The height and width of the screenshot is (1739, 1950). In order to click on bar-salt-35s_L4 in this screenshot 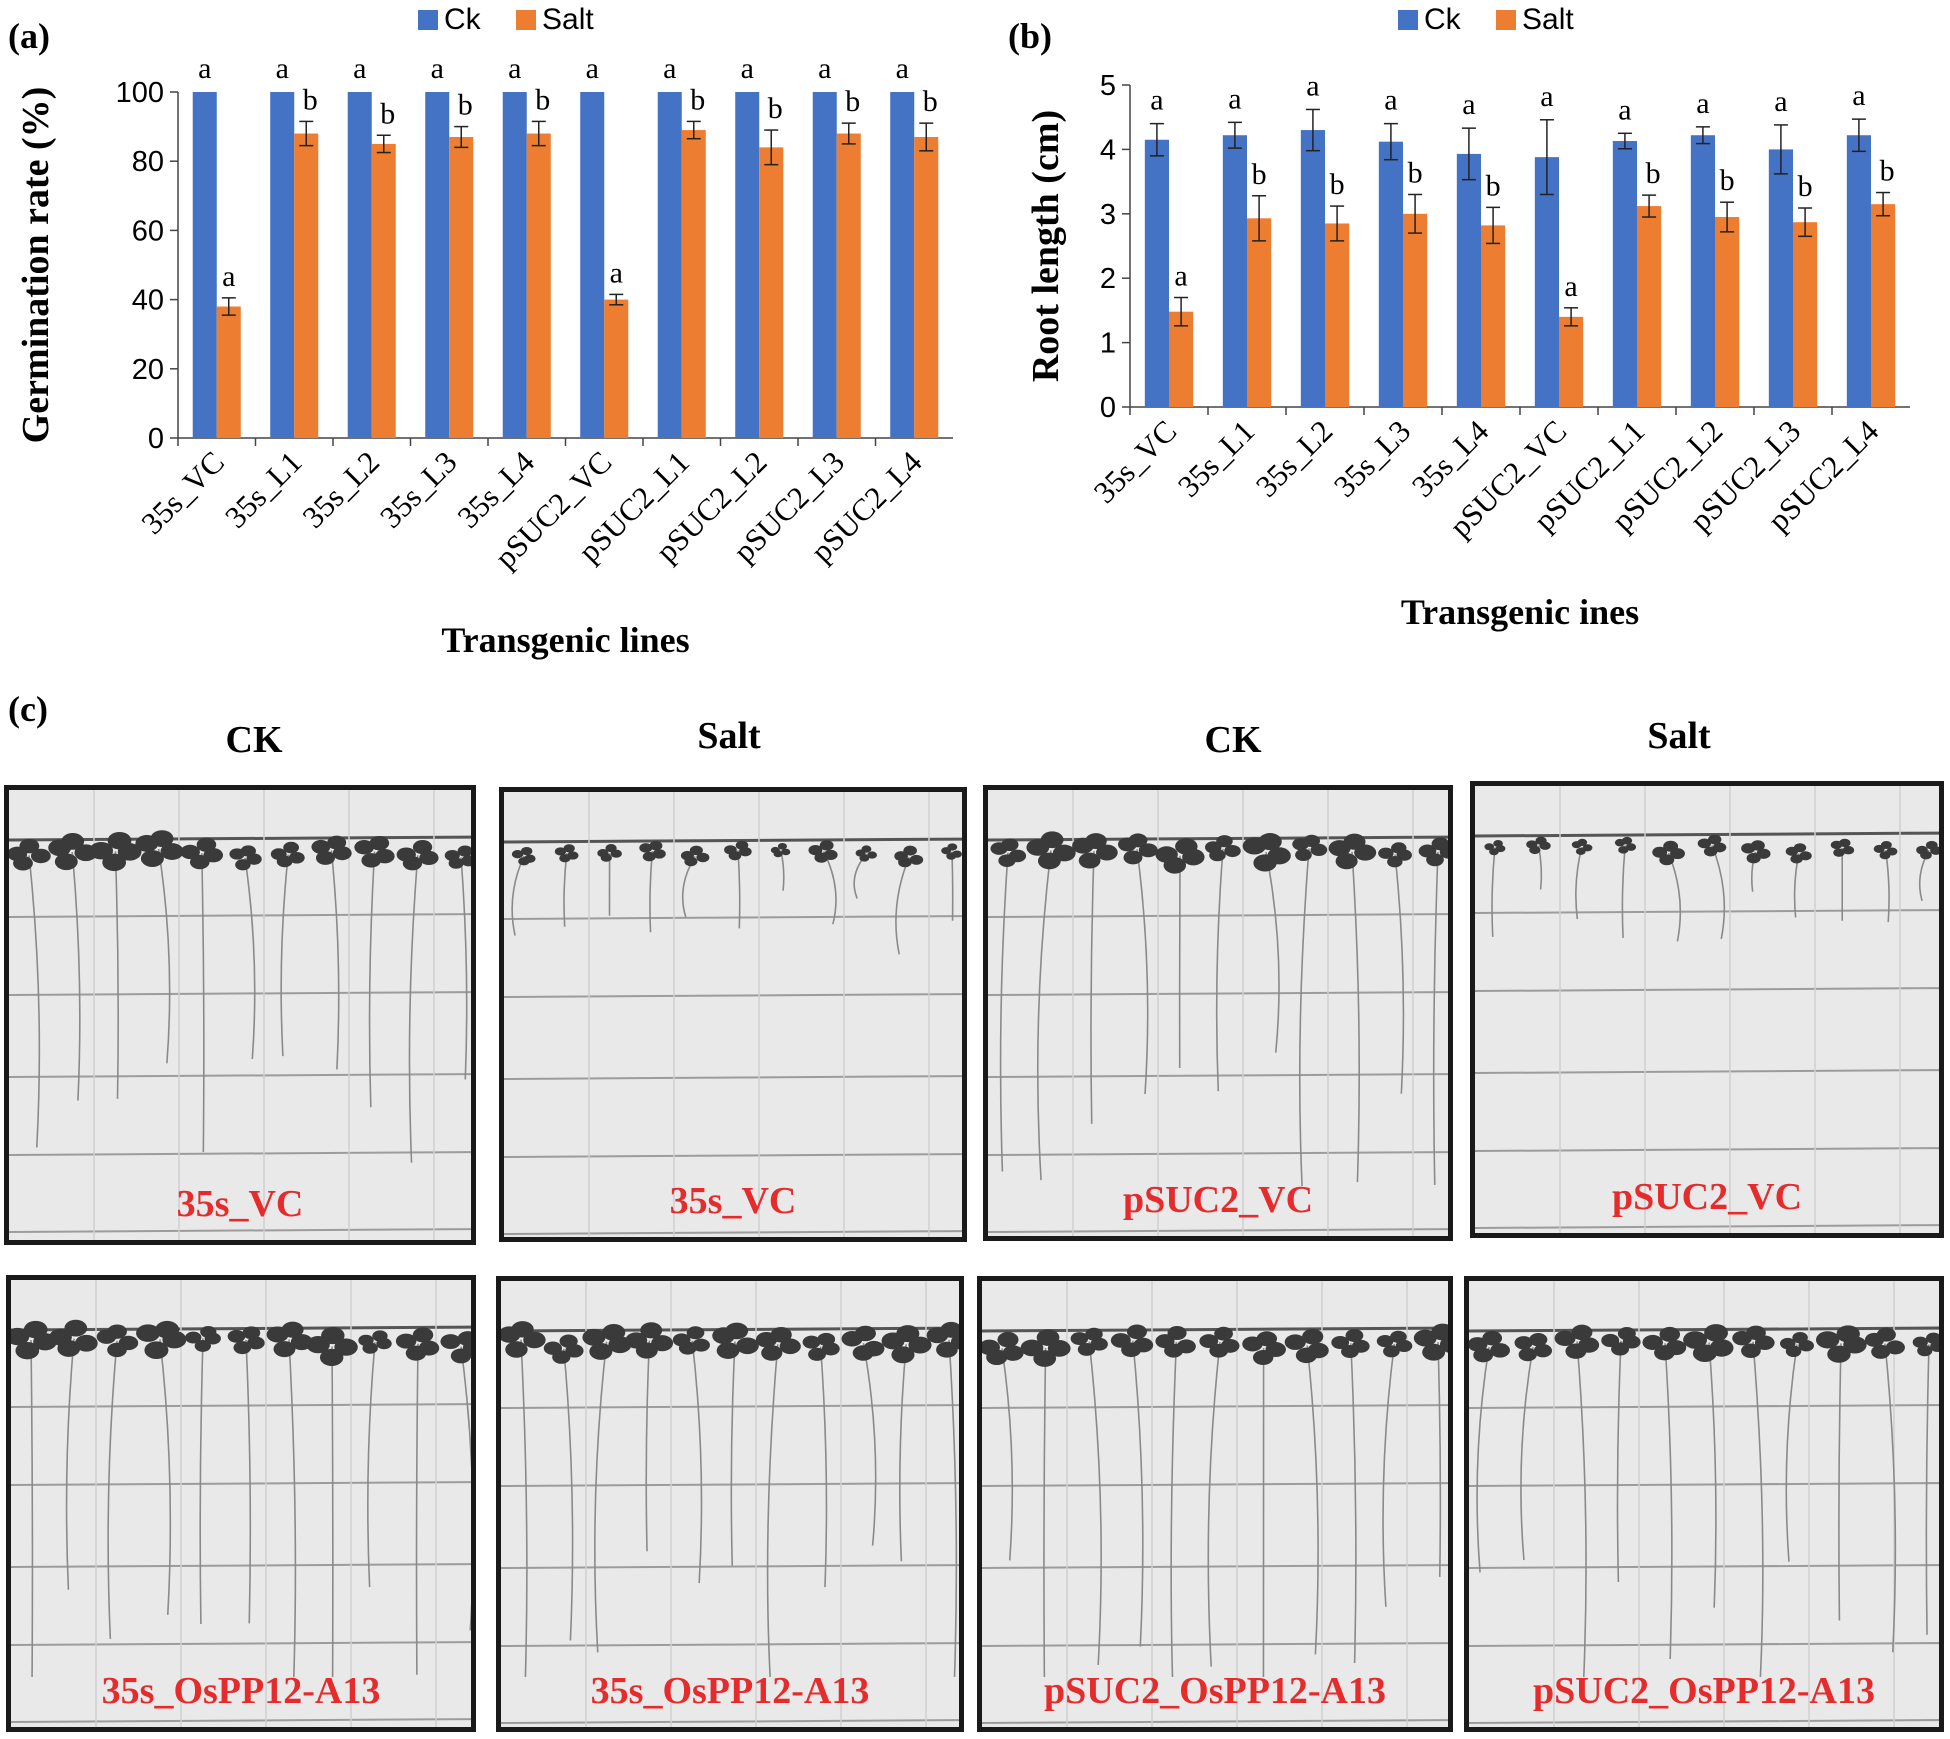, I will do `click(1493, 316)`.